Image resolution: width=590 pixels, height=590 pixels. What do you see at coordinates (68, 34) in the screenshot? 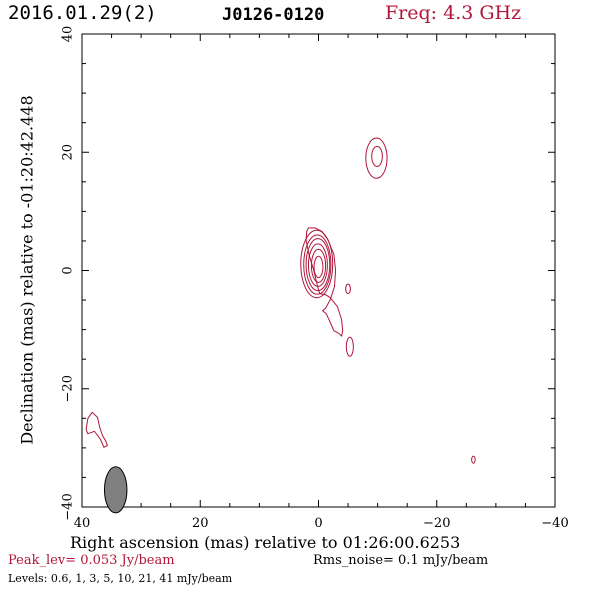
I see `y-tick-label: 40` at bounding box center [68, 34].